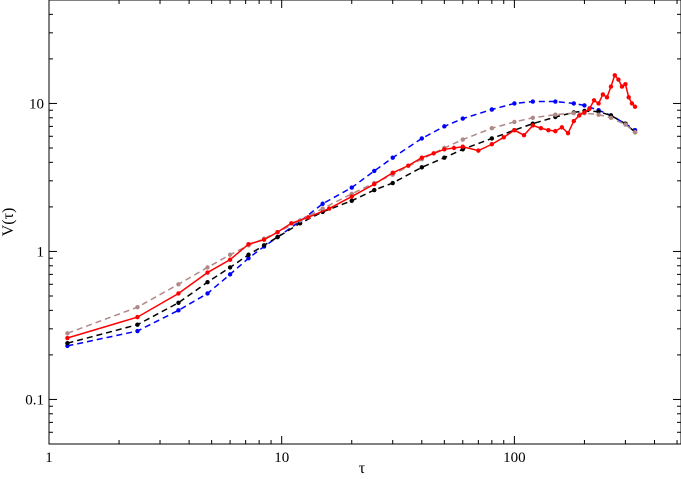 The height and width of the screenshot is (479, 681). Describe the element at coordinates (514, 458) in the screenshot. I see `x-tick-label: 100` at that location.